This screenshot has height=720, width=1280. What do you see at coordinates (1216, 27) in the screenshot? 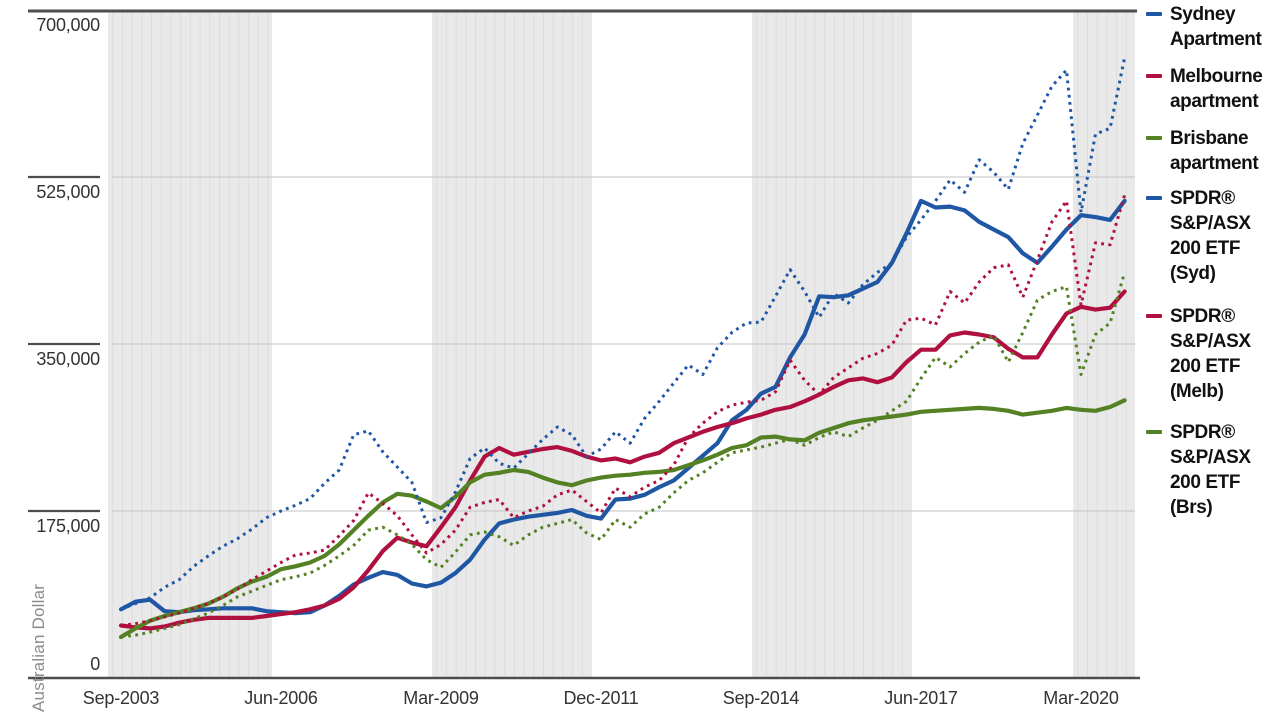
I see `legend-label: Sydney Apartment` at bounding box center [1216, 27].